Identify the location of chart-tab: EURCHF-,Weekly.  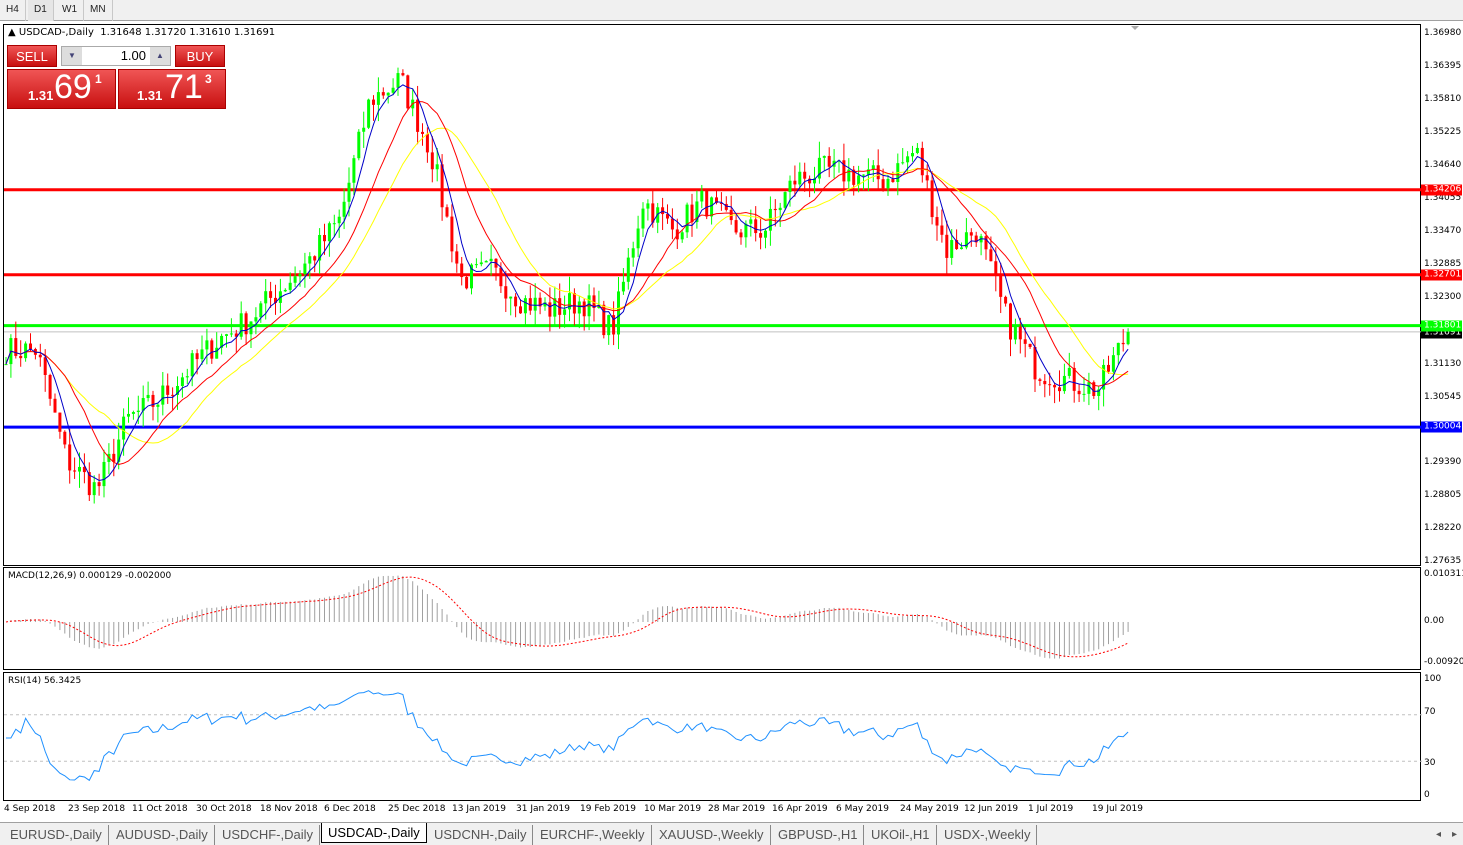
(593, 835).